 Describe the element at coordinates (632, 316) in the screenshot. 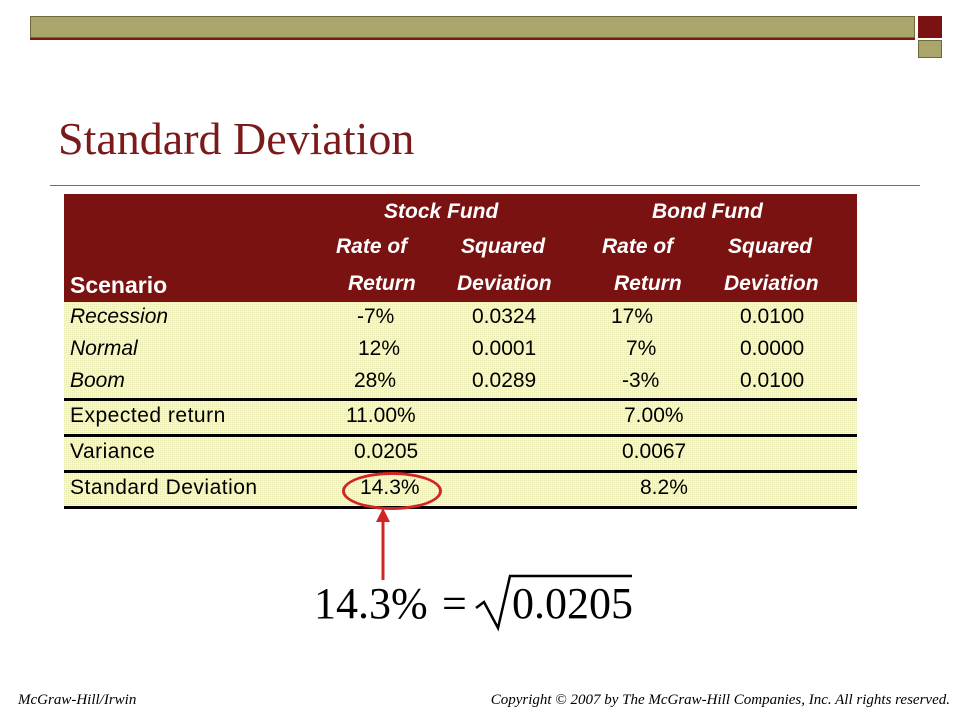

I see `bond-return-cell: 17%` at that location.